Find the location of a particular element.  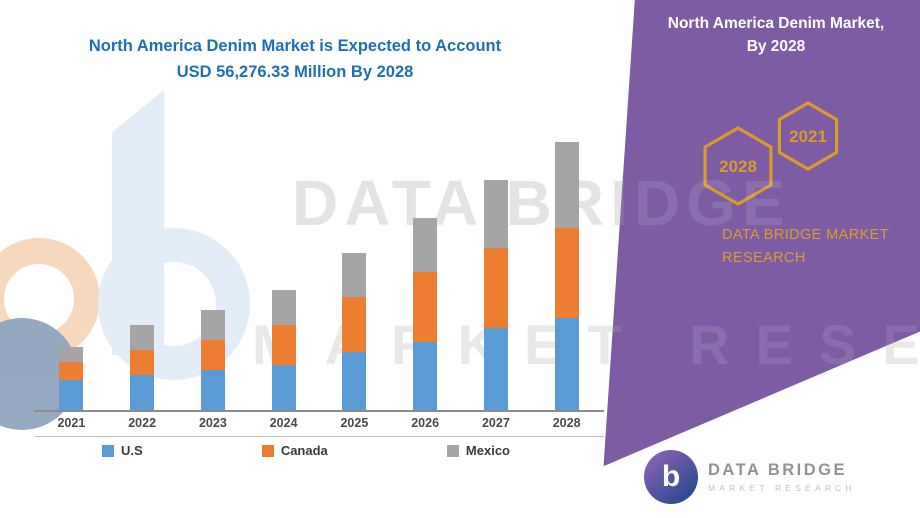

bar-column-2028 is located at coordinates (566, 276).